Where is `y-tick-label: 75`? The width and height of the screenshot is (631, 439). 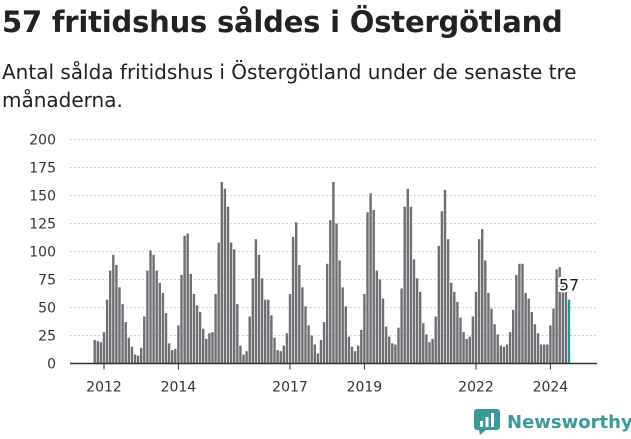 y-tick-label: 75 is located at coordinates (47, 281).